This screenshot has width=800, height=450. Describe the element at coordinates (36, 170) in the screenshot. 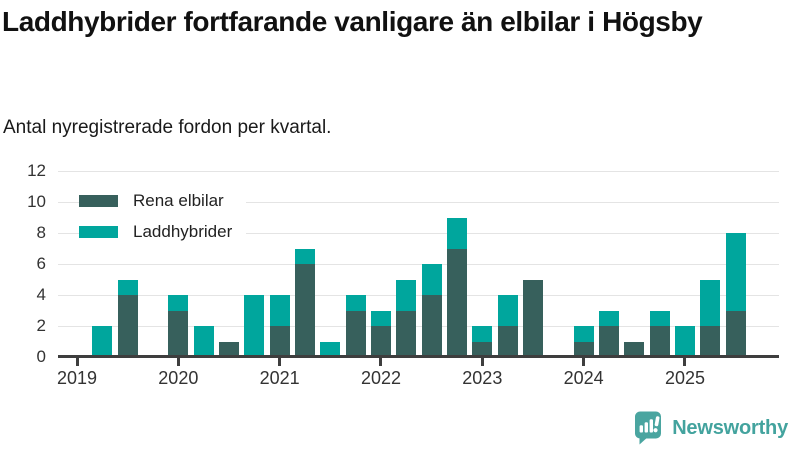

I see `y-axis-tick-label: 12` at that location.